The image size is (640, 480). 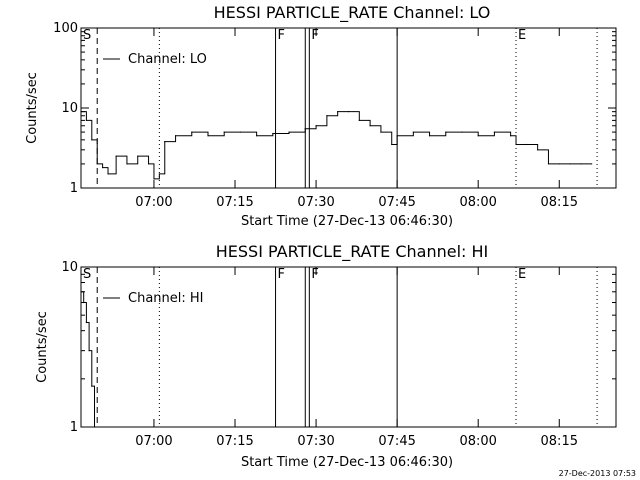 What do you see at coordinates (597, 473) in the screenshot?
I see `footer-timestamp: 27-Dec-2013 07:53` at bounding box center [597, 473].